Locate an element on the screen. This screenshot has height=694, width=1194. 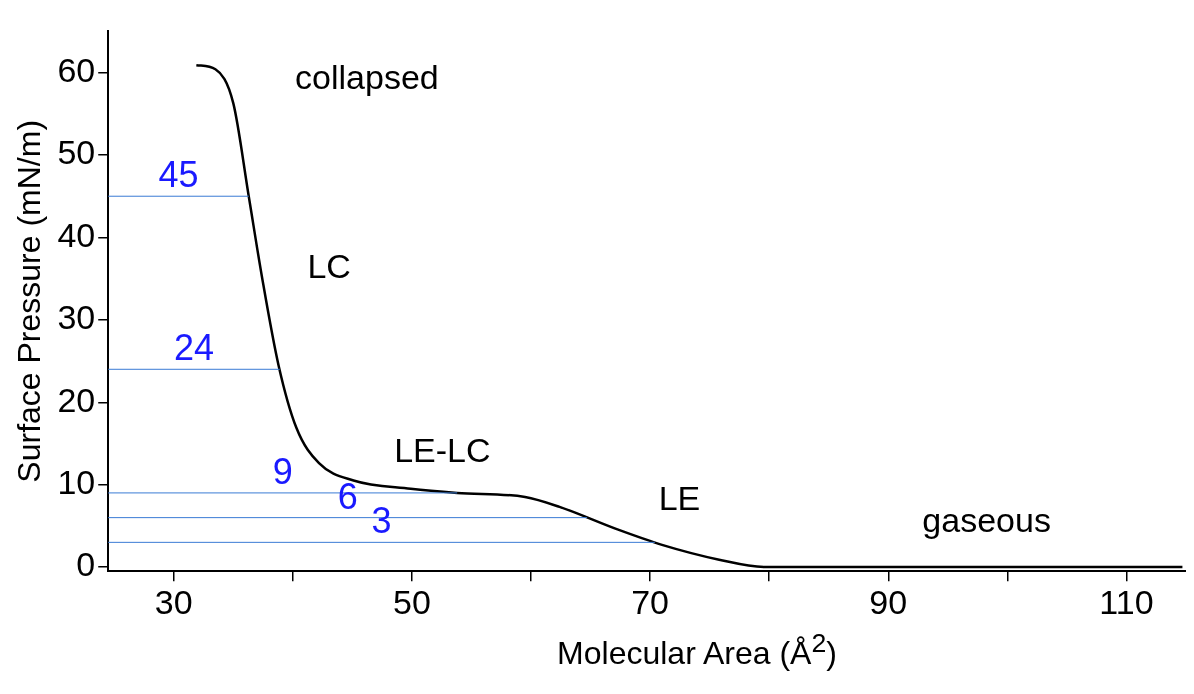
x-tick-label: 70 is located at coordinates (650, 601).